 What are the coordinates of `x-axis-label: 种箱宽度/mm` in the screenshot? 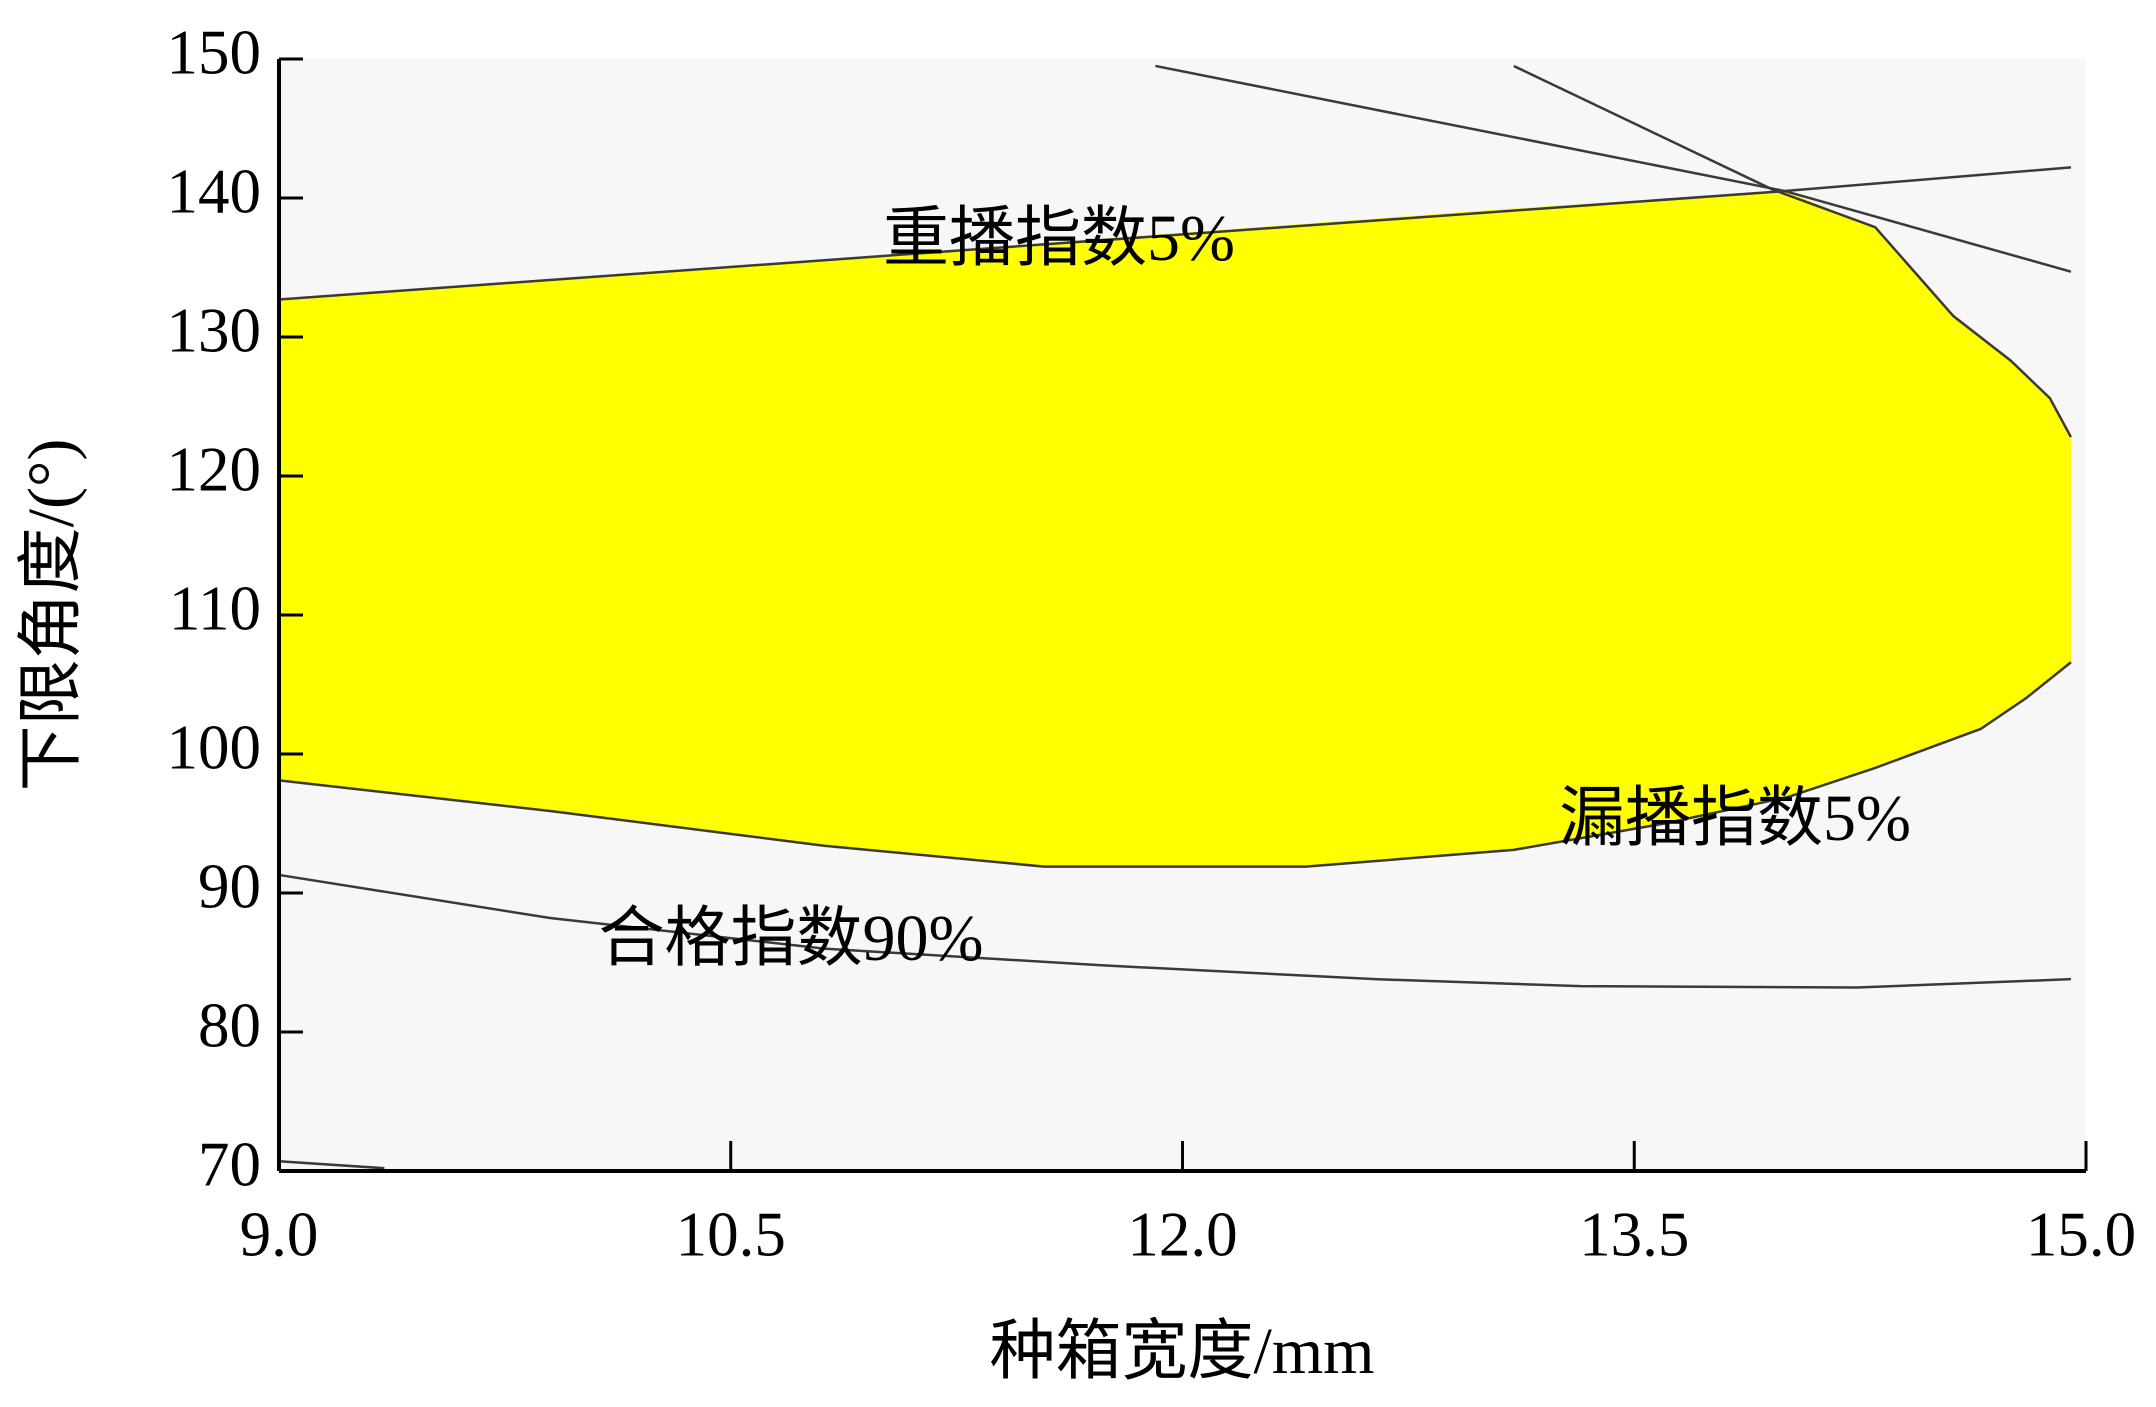 It's located at (1181, 1351).